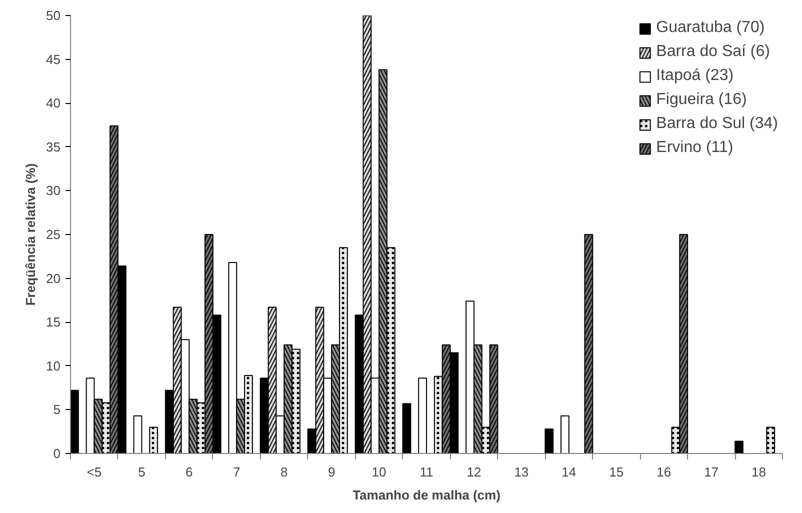  I want to click on y-tick-label: 10, so click(53, 366).